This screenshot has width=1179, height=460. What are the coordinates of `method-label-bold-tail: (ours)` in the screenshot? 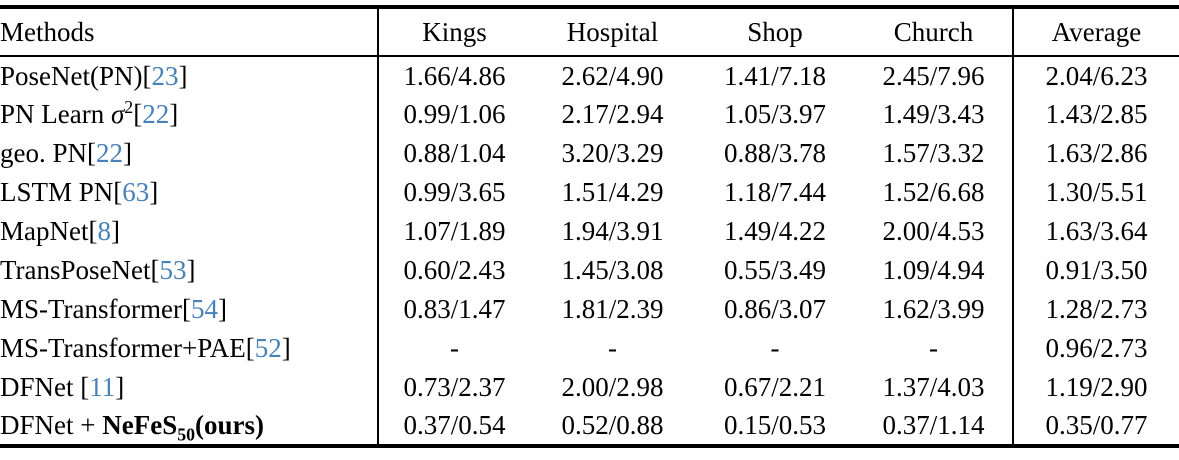 It's located at (230, 425).